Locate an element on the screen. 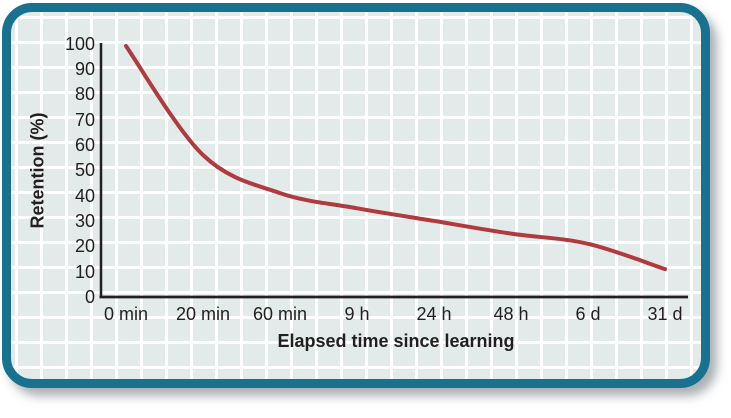 This screenshot has width=731, height=418. y-tick-label: 90 is located at coordinates (84, 68).